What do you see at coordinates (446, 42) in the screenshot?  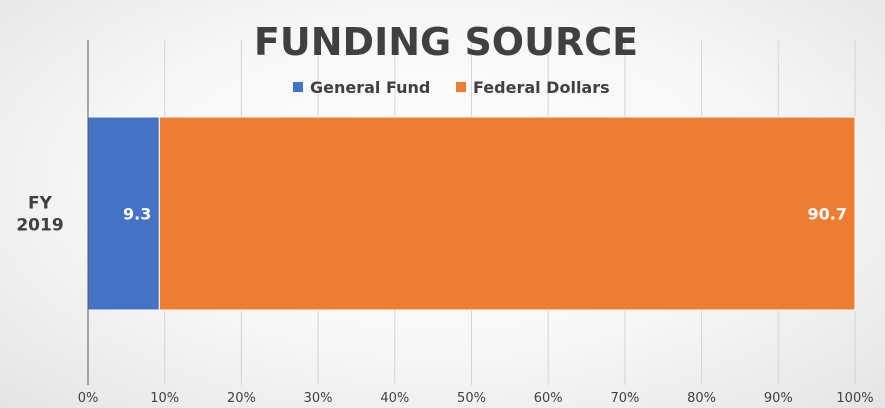 I see `chart-title: FUNDING SOURCE` at bounding box center [446, 42].